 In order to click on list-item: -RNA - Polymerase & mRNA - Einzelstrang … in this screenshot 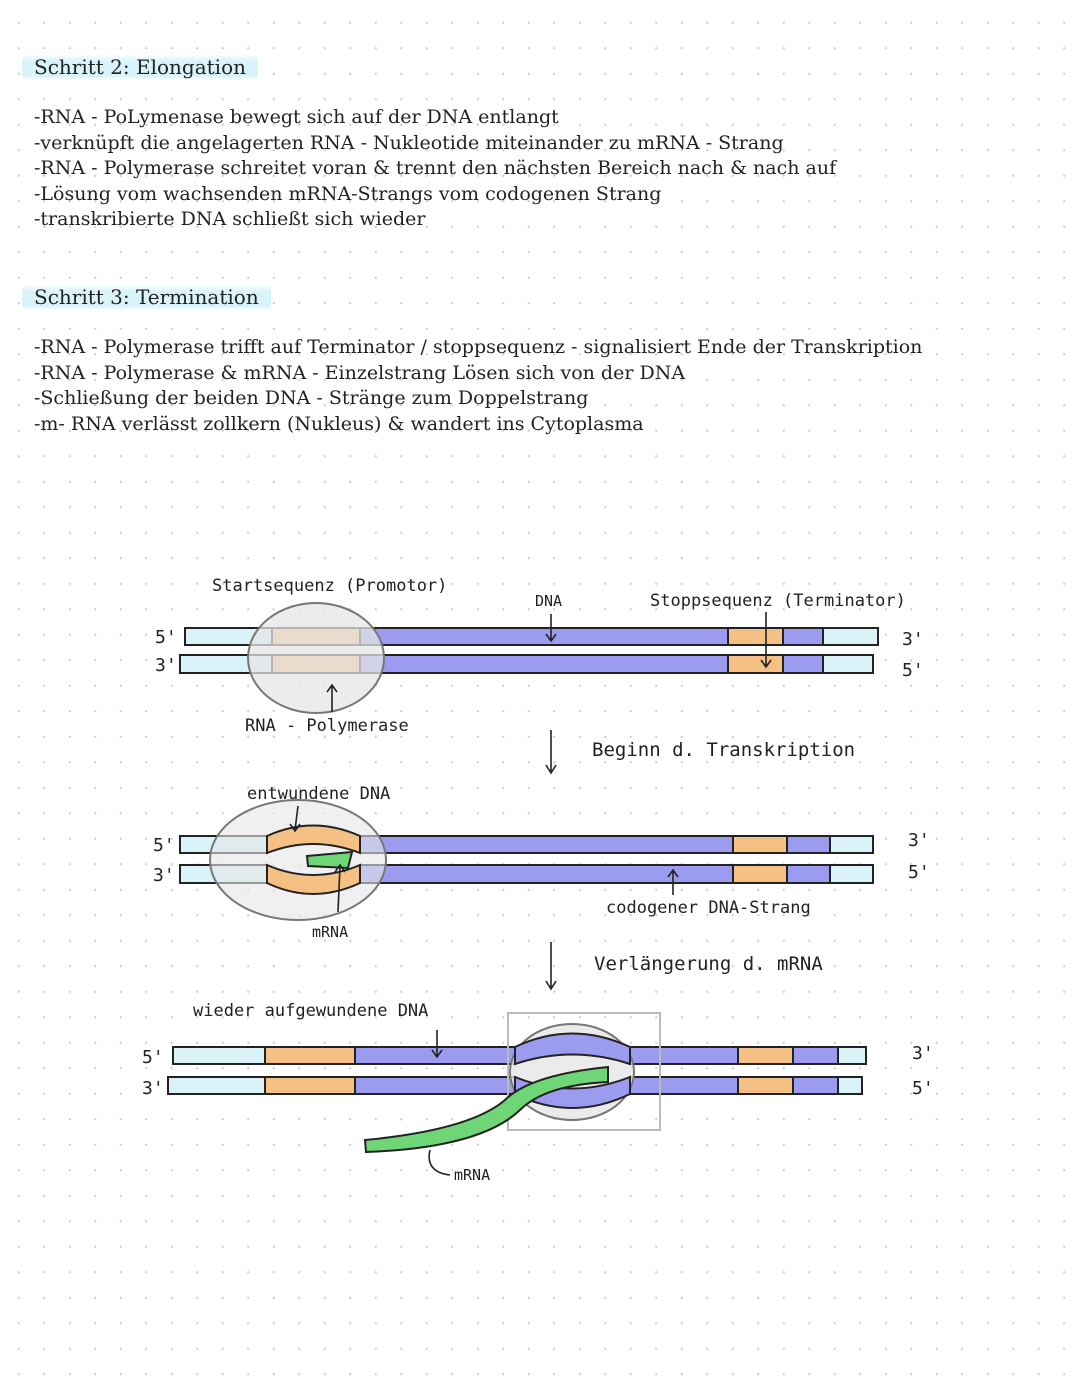, I will do `click(360, 372)`.